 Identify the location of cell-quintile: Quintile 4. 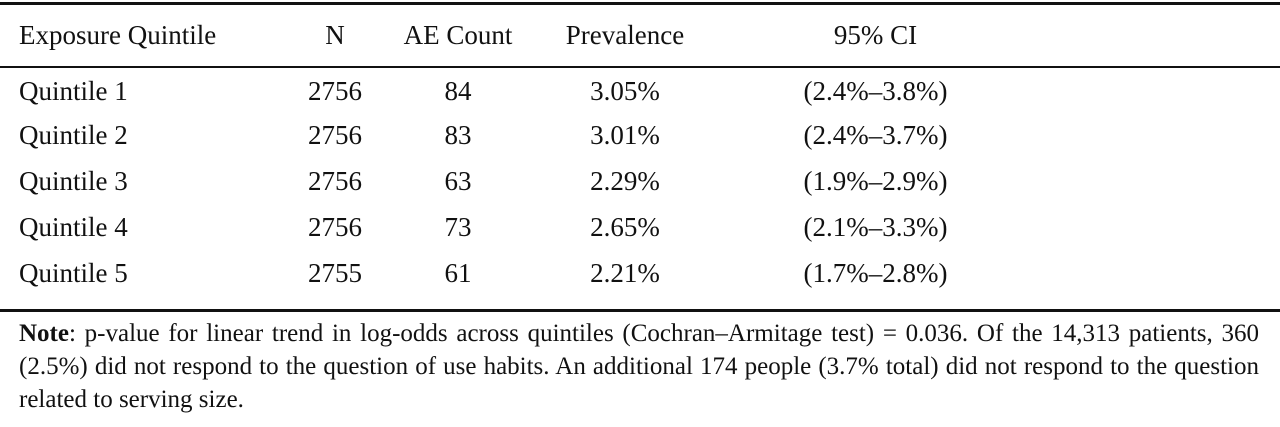
(73, 226).